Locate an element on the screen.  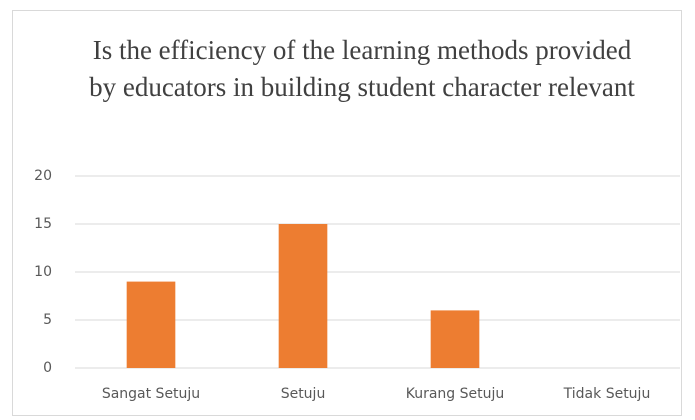
x-tick-label: Setuju is located at coordinates (303, 394).